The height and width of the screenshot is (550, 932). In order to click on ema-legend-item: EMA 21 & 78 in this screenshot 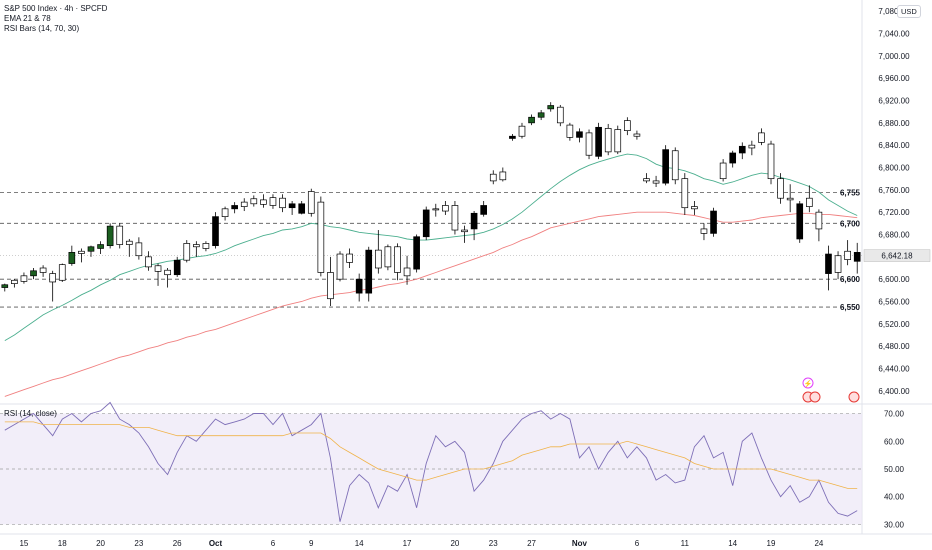, I will do `click(27, 18)`.